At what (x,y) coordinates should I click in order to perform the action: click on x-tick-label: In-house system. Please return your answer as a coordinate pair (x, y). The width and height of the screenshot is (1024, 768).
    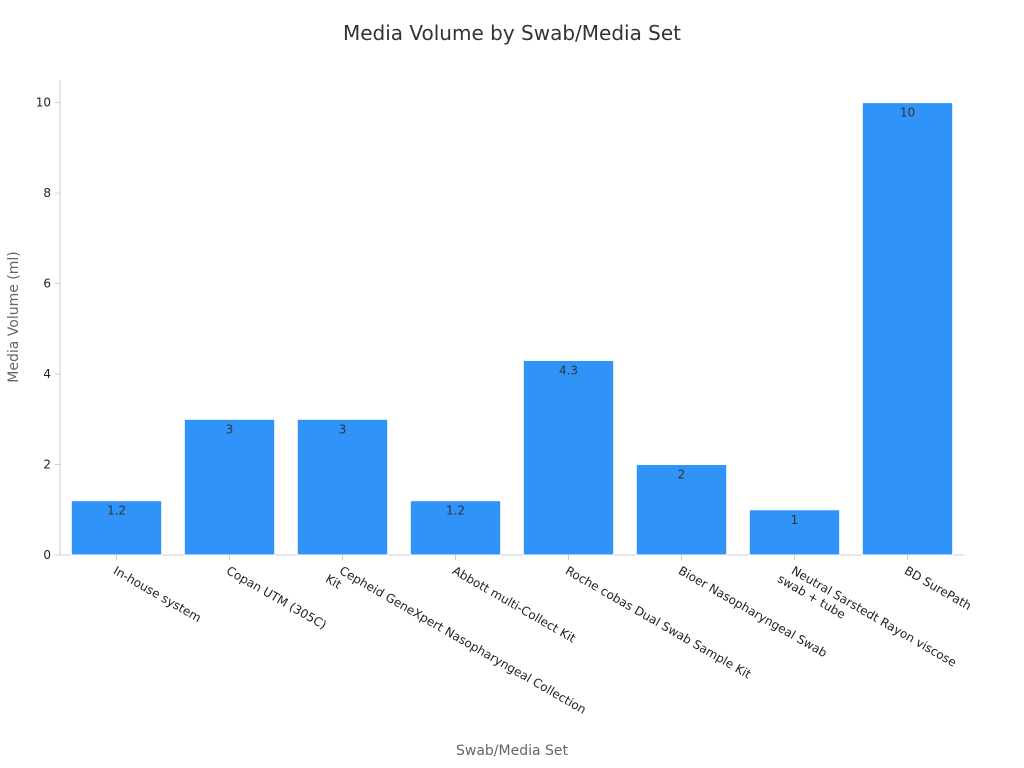
    Looking at the image, I should click on (157, 594).